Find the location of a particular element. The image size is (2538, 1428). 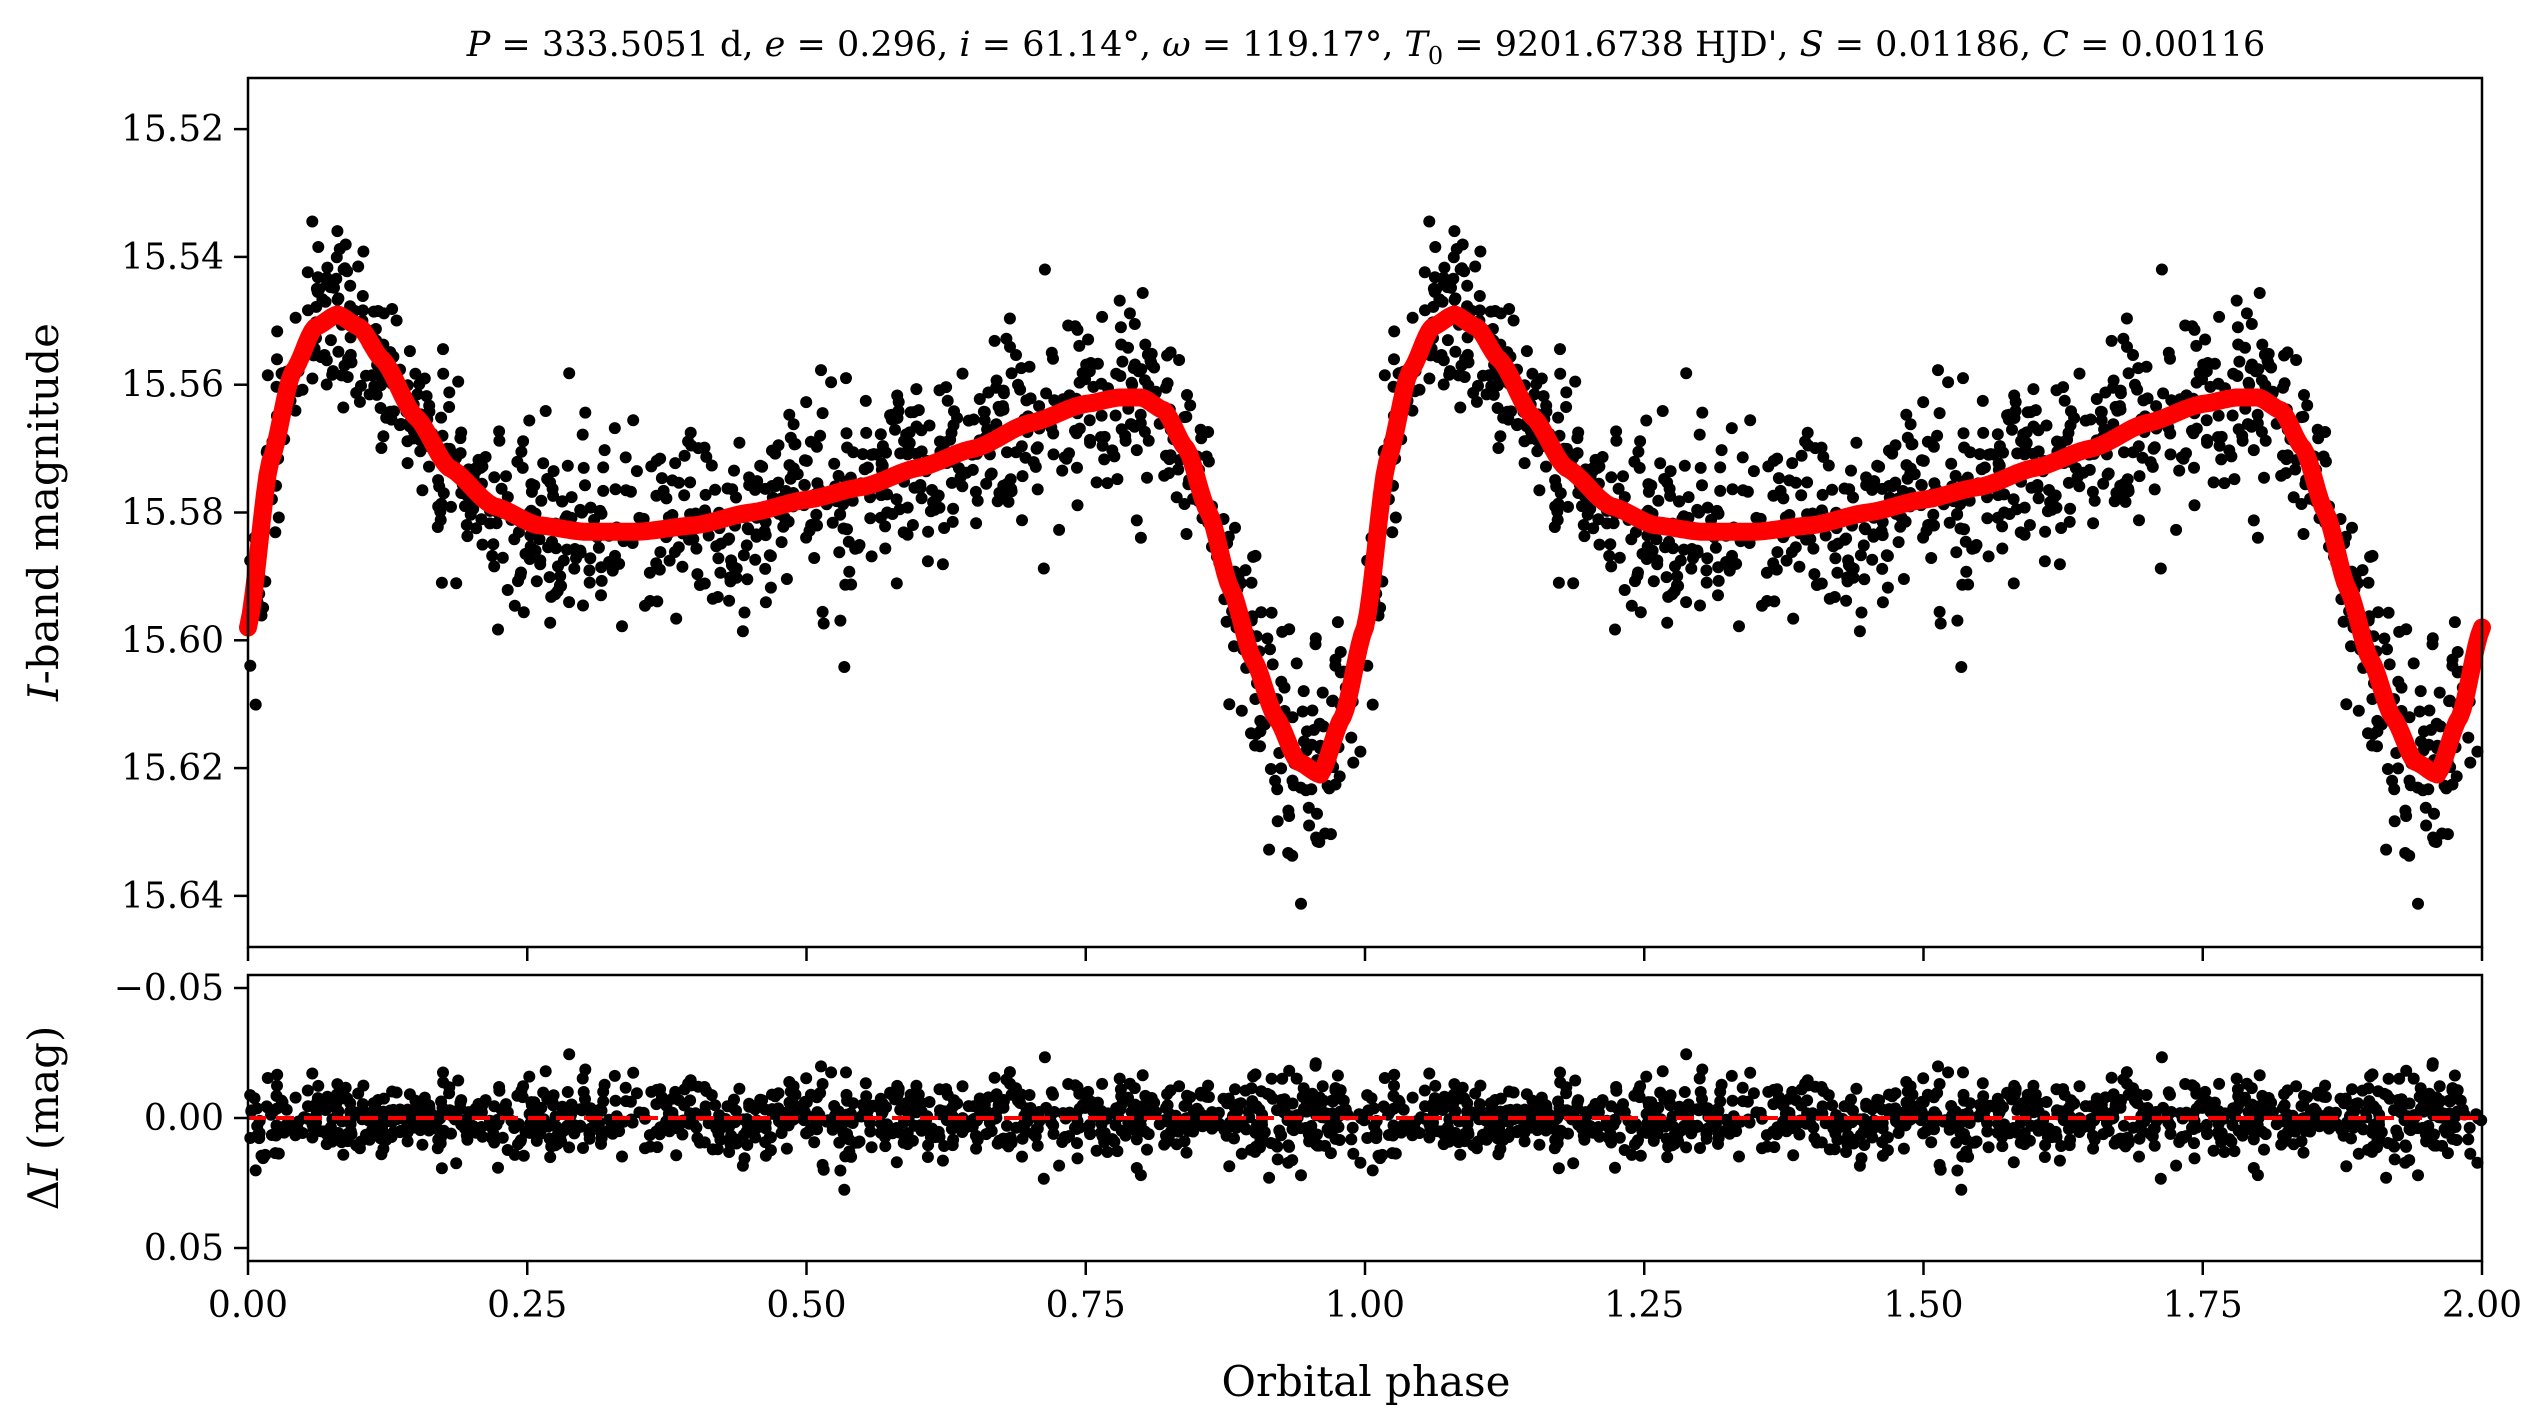

y-tick-label: 15.54 is located at coordinates (172, 257).